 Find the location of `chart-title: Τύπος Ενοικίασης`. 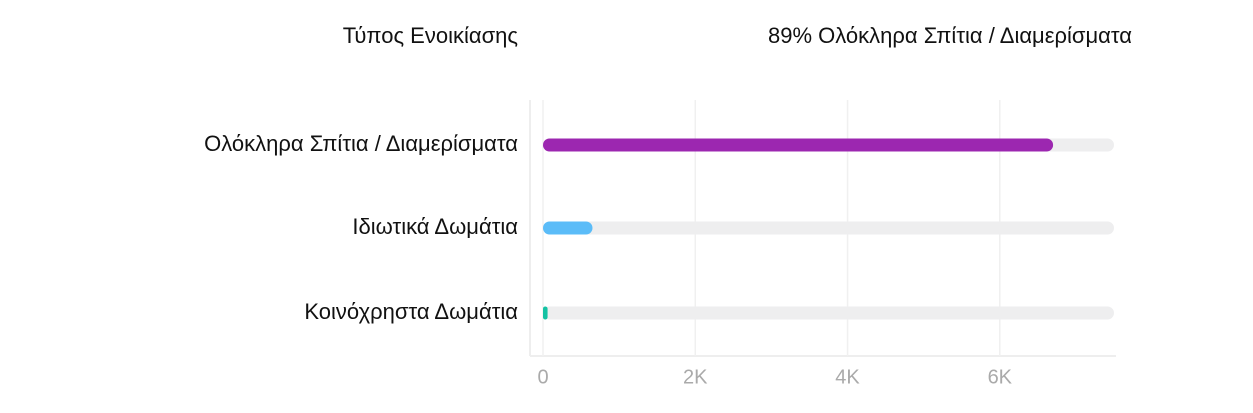

chart-title: Τύπος Ενοικίασης is located at coordinates (430, 35).